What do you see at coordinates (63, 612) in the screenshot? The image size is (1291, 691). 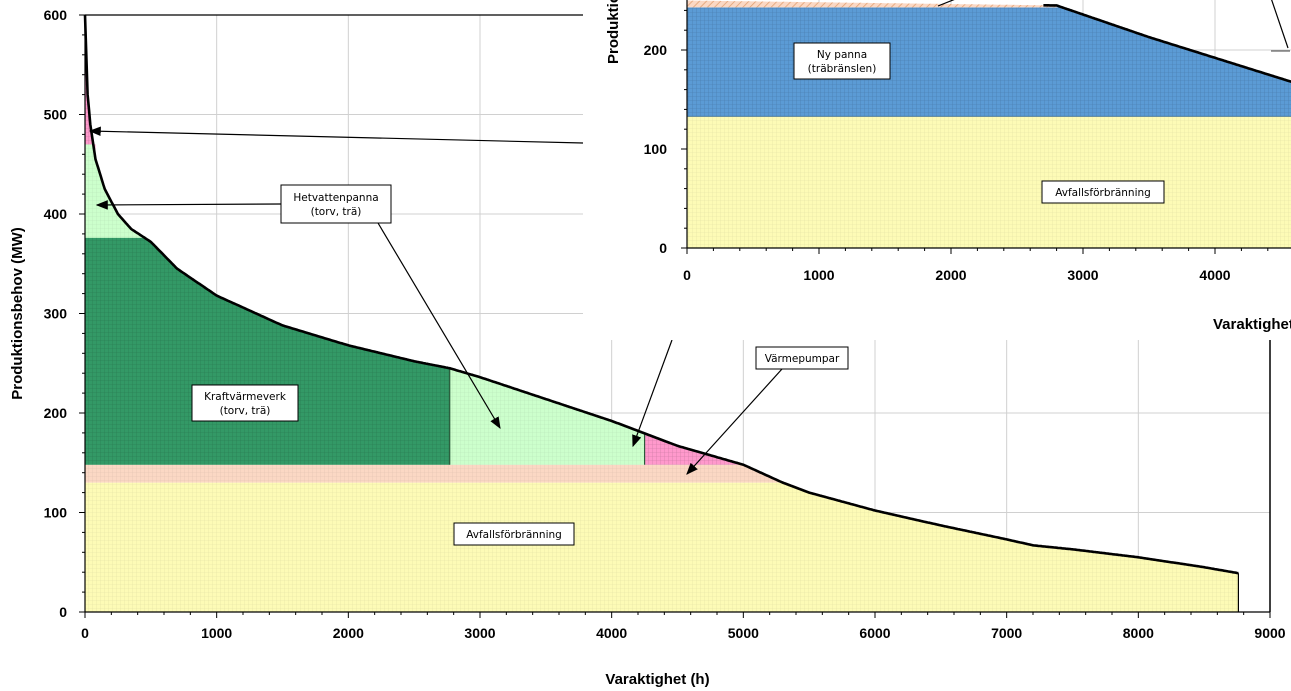 I see `y-tick-label-0: 0` at bounding box center [63, 612].